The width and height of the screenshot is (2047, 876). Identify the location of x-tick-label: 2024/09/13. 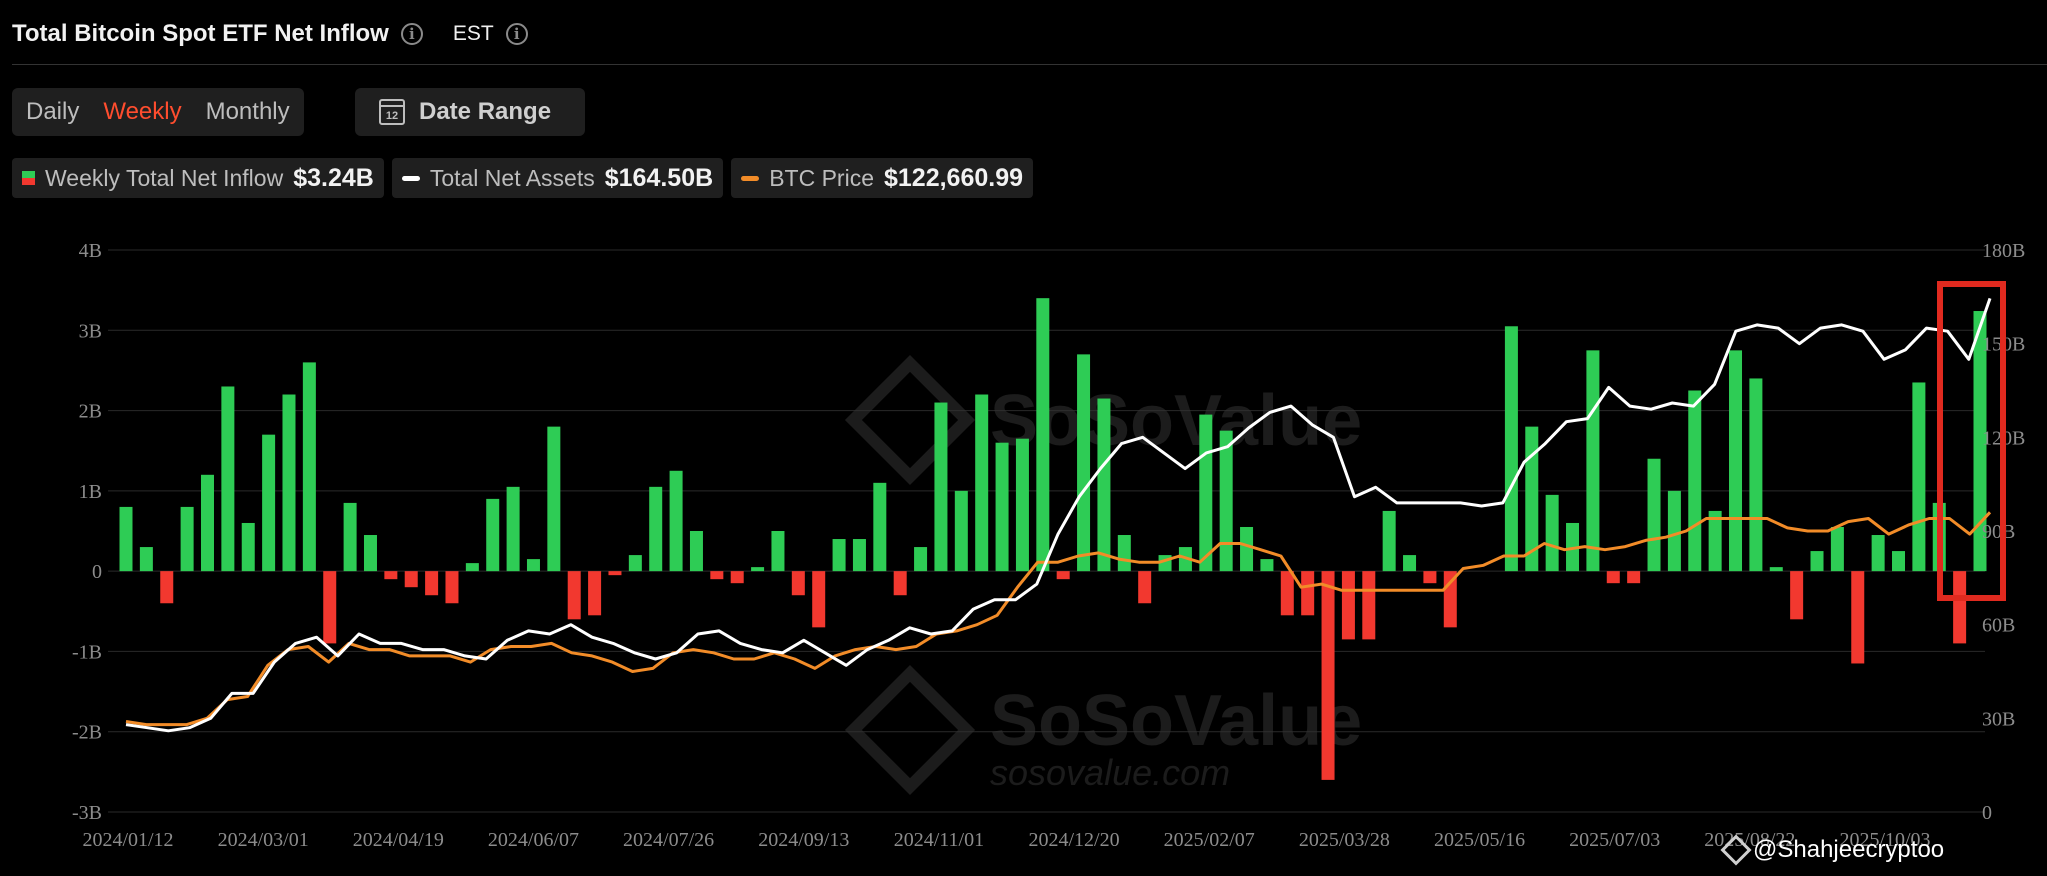
(803, 840).